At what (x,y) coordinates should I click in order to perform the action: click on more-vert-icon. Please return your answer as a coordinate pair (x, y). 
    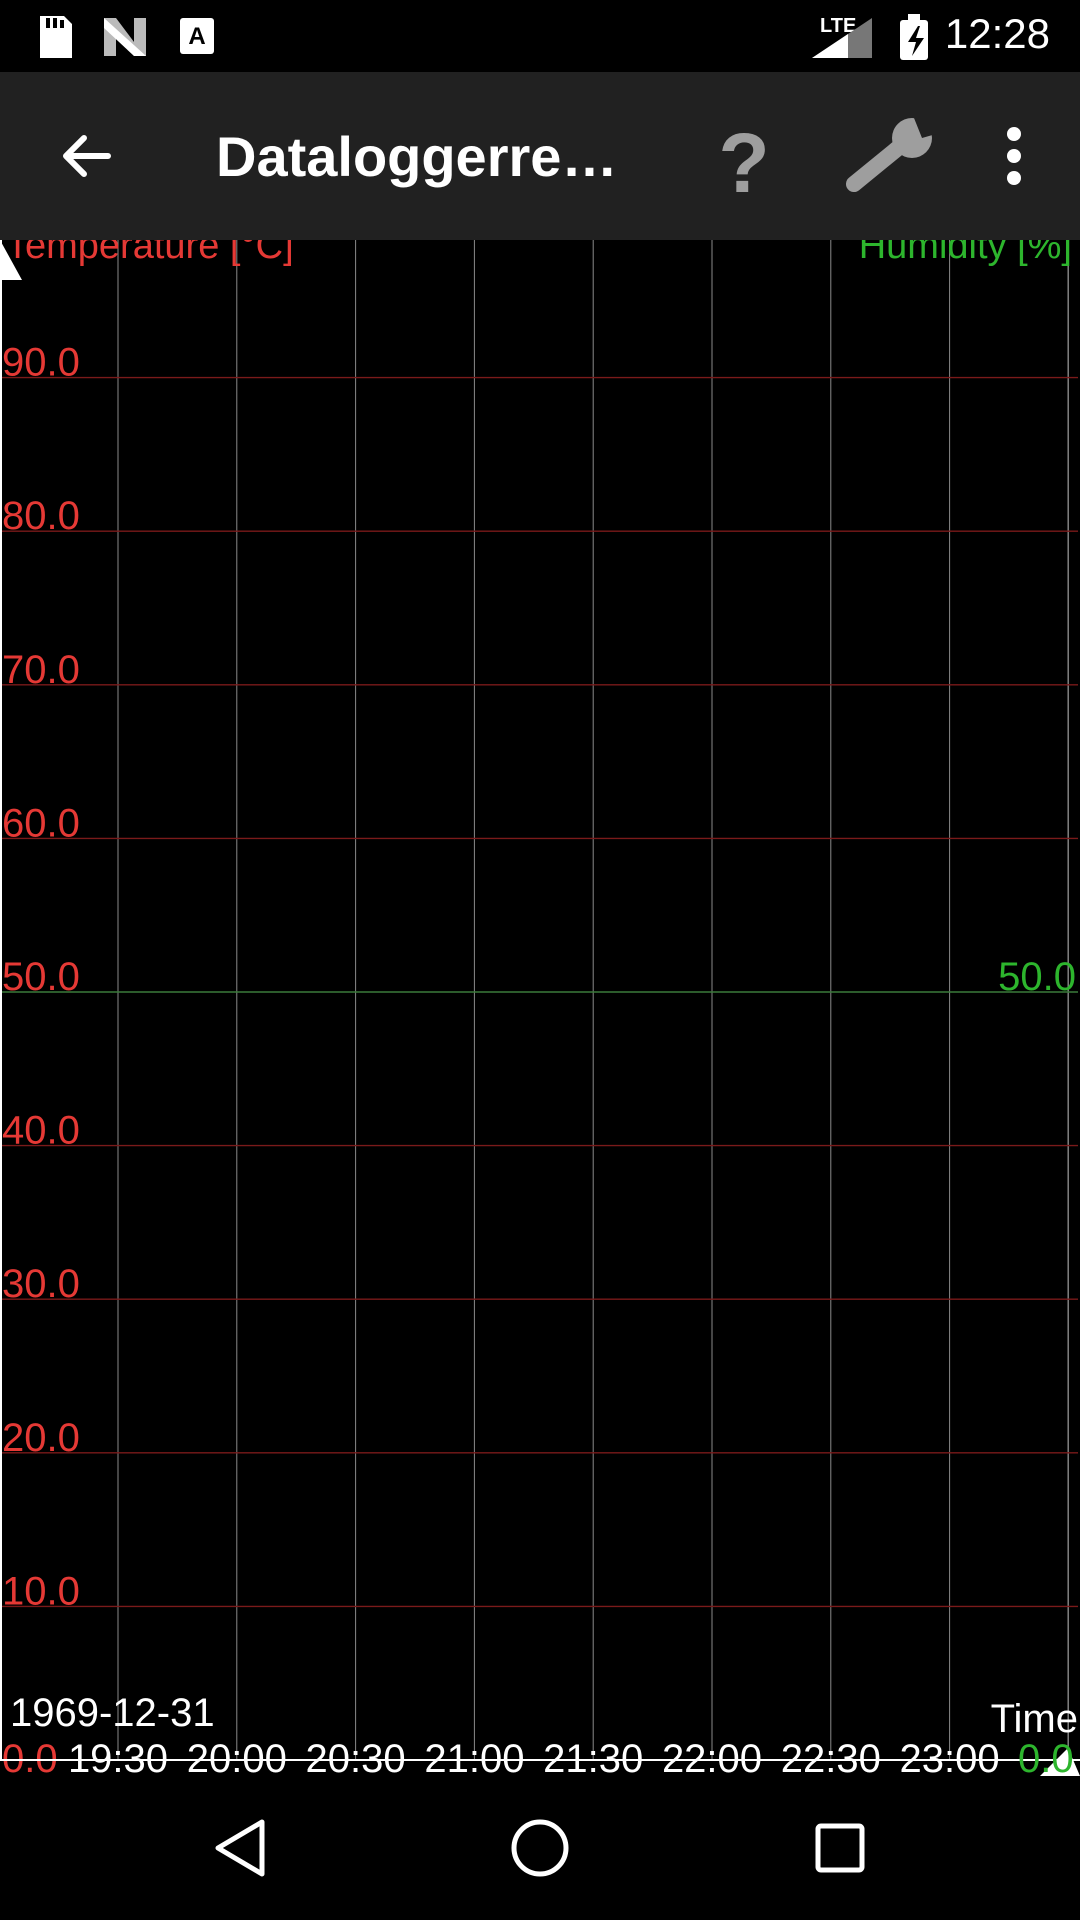
    Looking at the image, I should click on (1014, 156).